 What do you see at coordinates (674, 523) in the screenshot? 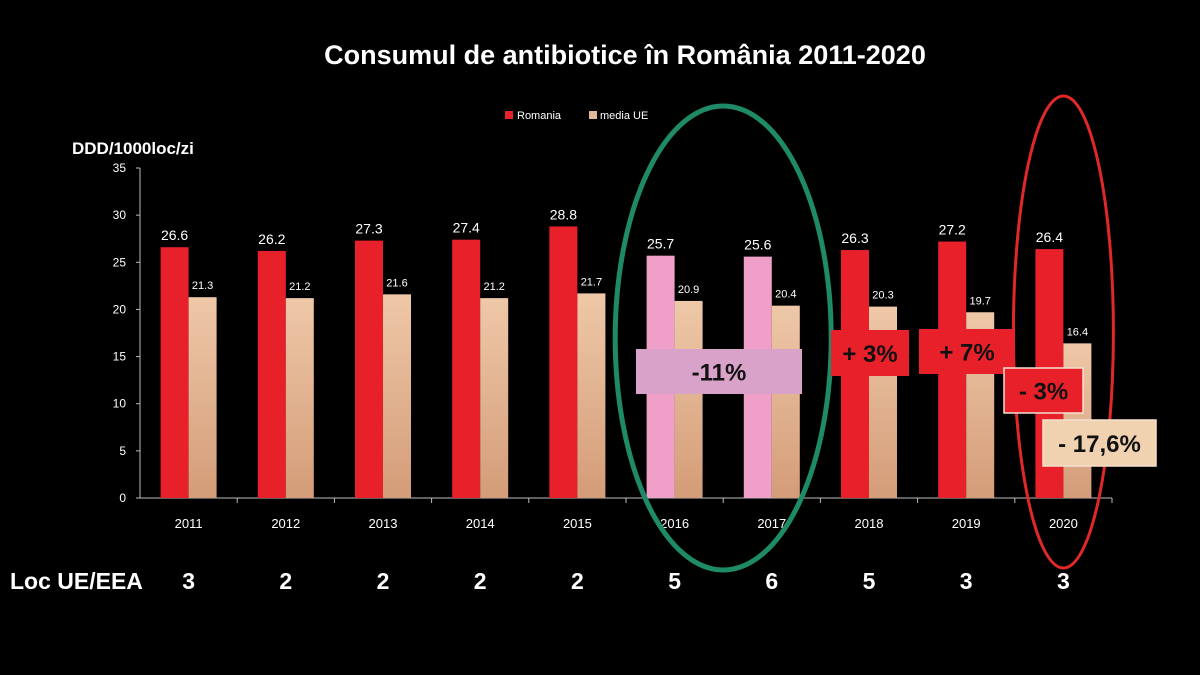
I see `x-tick-label: 2016` at bounding box center [674, 523].